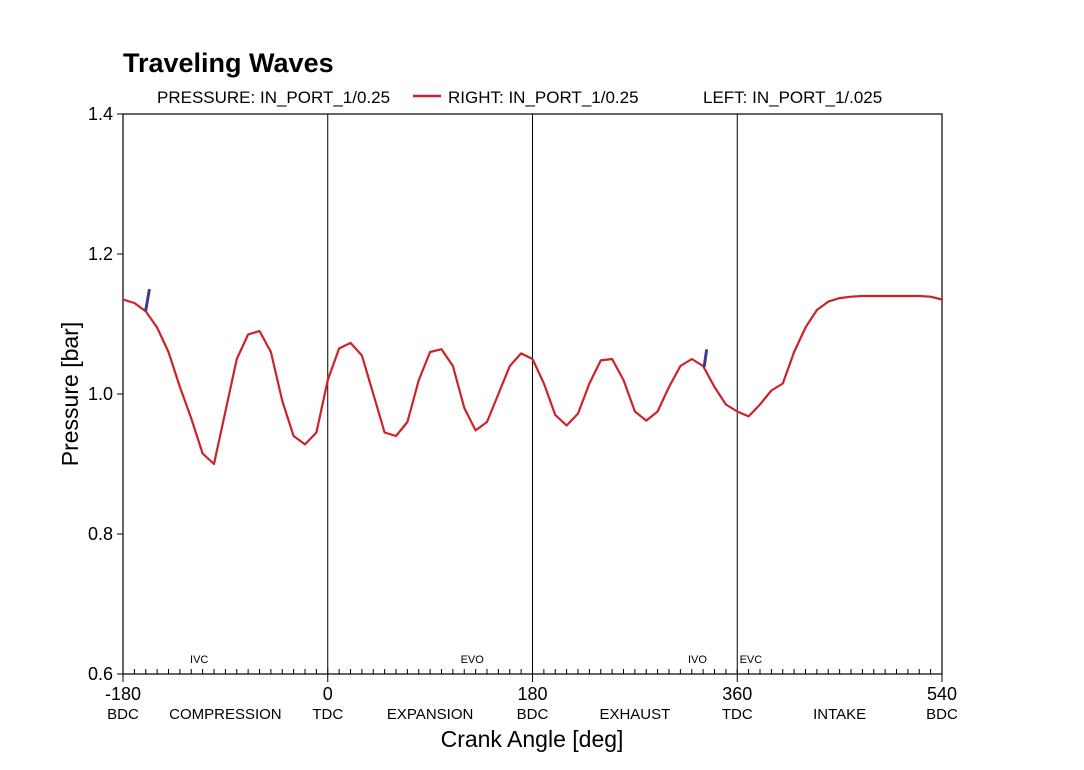 The image size is (1084, 770). I want to click on legend-item-1: RIGHT: IN_PORT_1/0.25, so click(543, 97).